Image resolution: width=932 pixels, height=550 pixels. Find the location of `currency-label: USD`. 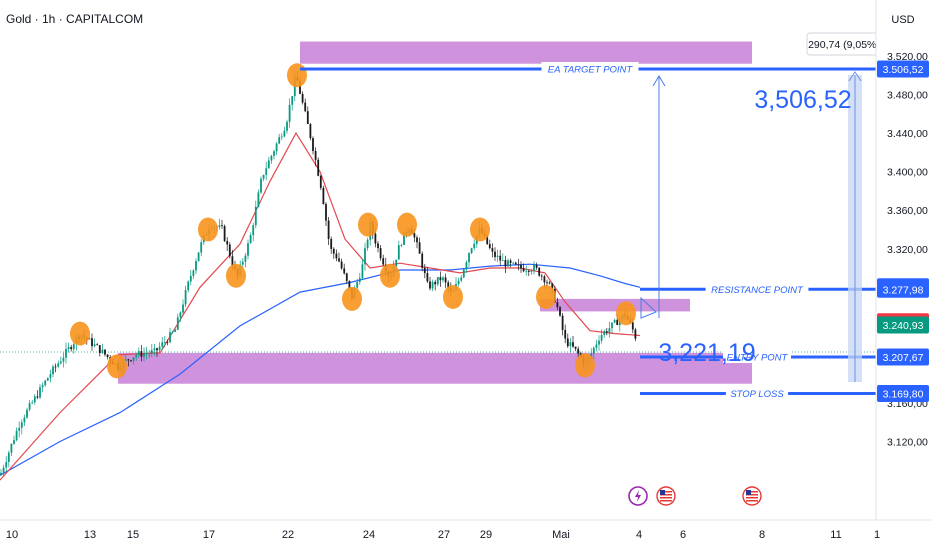

currency-label: USD is located at coordinates (902, 20).